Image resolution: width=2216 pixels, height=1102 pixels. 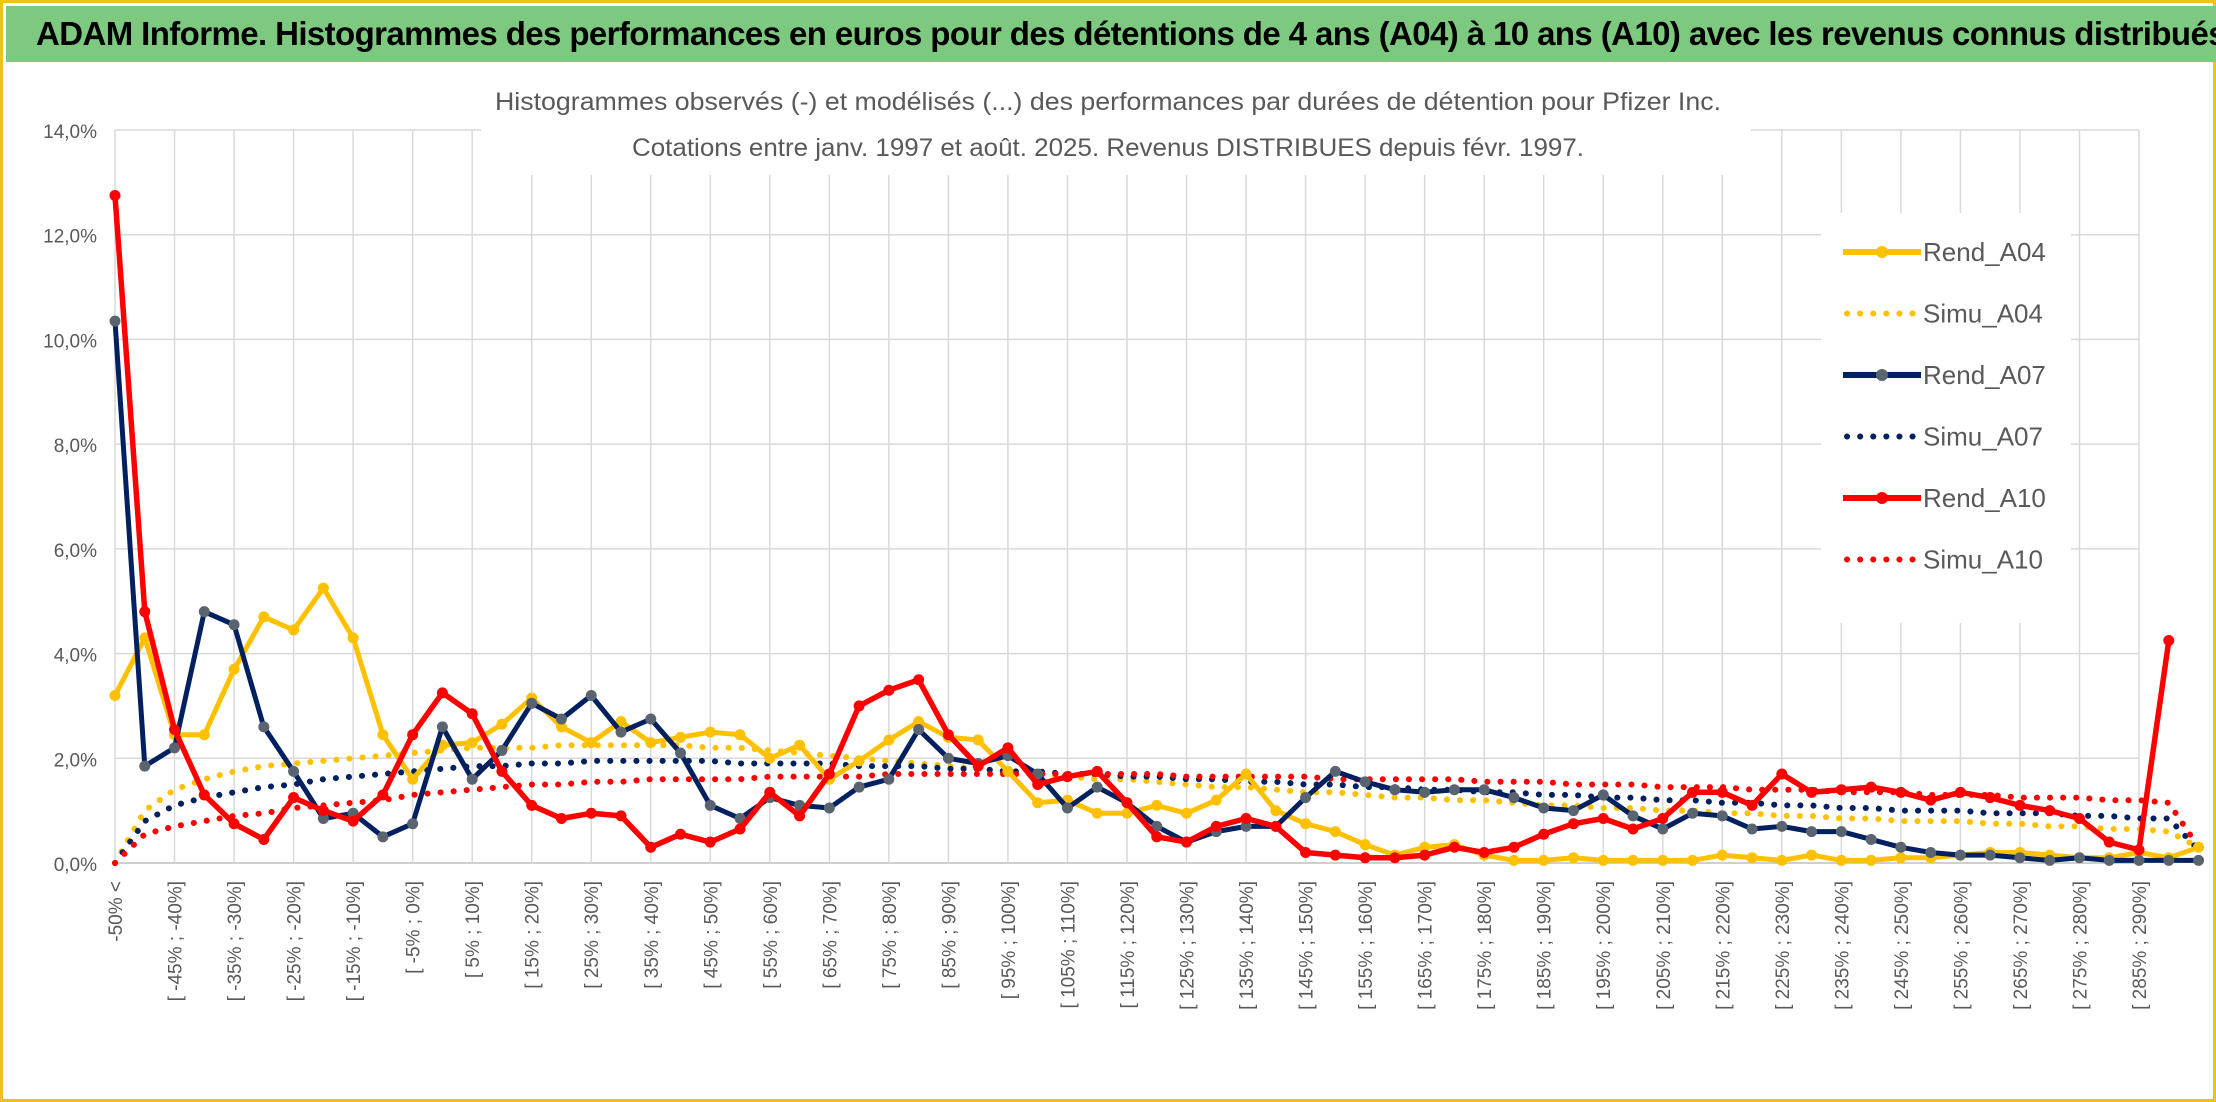 I want to click on x-tick-label: [ -5% ; 0%], so click(x=414, y=927).